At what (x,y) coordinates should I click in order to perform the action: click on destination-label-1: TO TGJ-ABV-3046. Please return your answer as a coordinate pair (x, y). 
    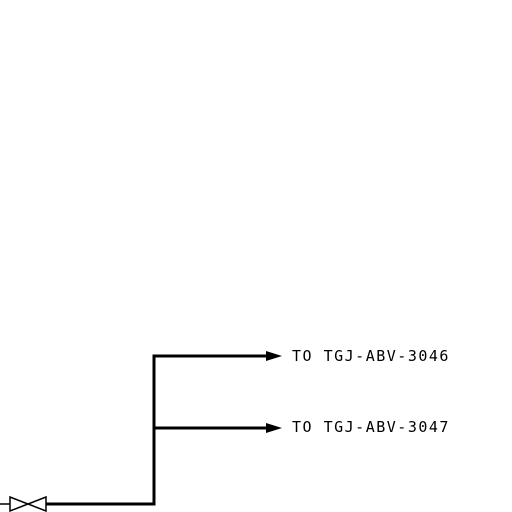
    Looking at the image, I should click on (371, 356).